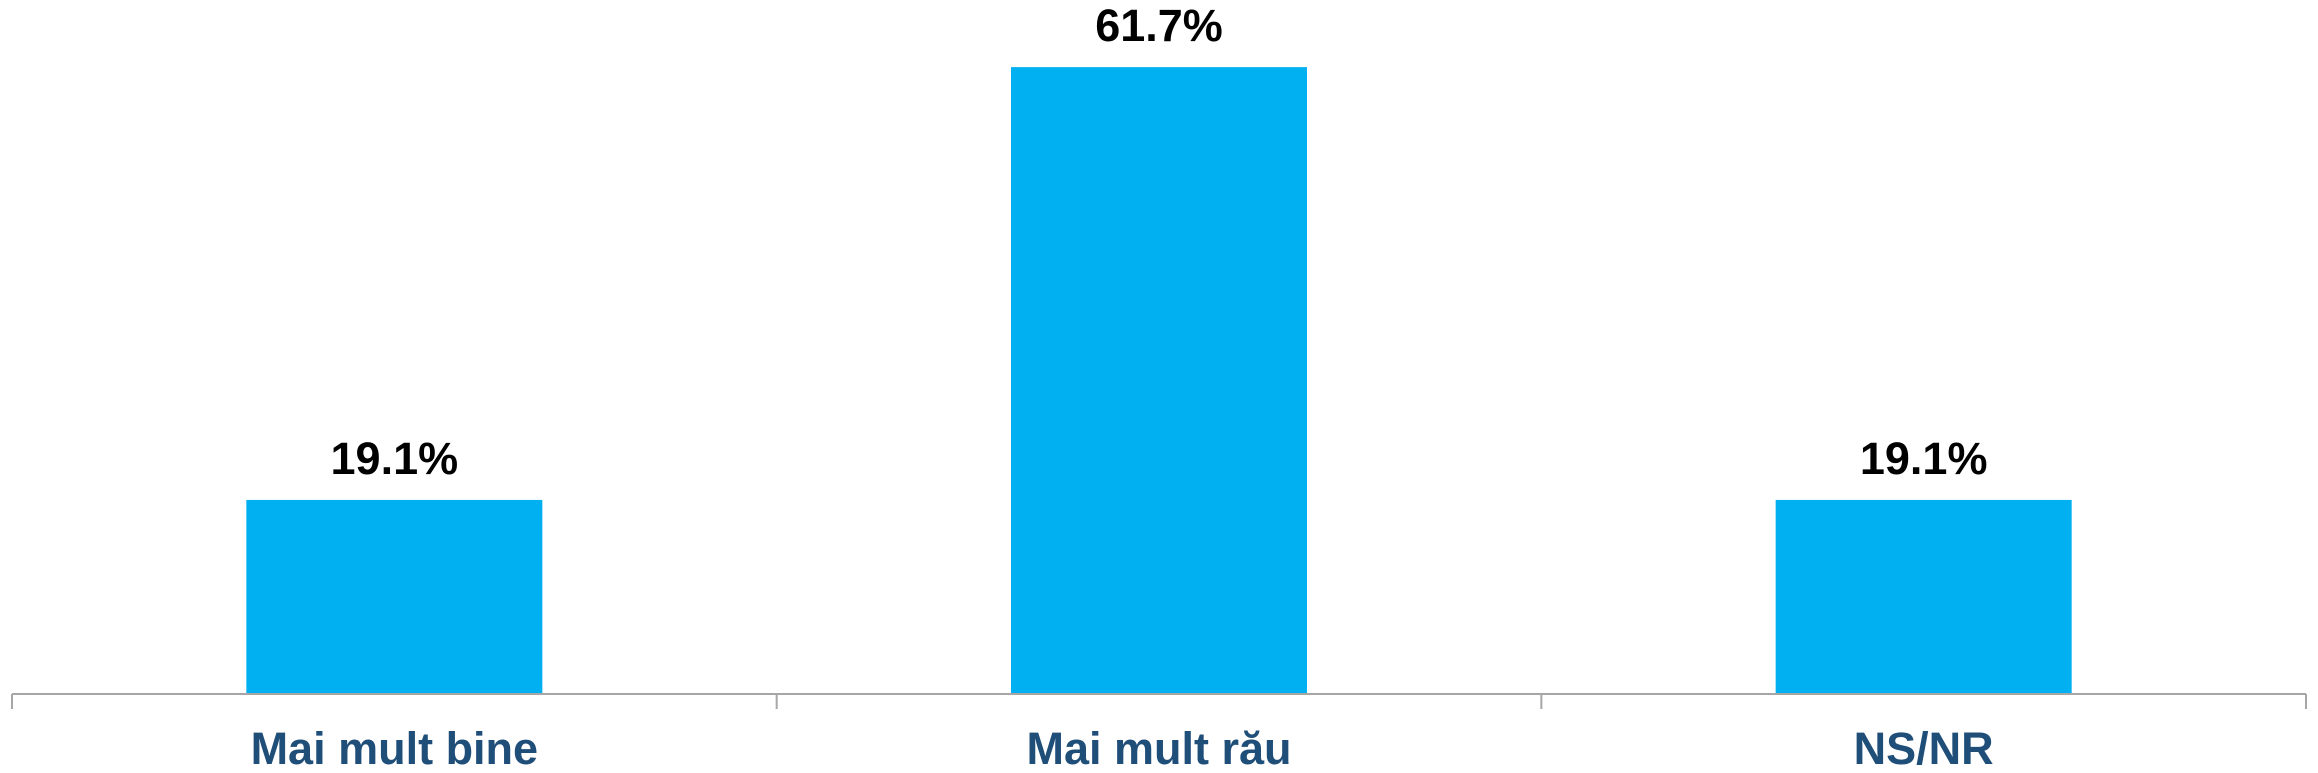 This screenshot has height=773, width=2318. What do you see at coordinates (1924, 748) in the screenshot?
I see `x-tick-label: NS/NR` at bounding box center [1924, 748].